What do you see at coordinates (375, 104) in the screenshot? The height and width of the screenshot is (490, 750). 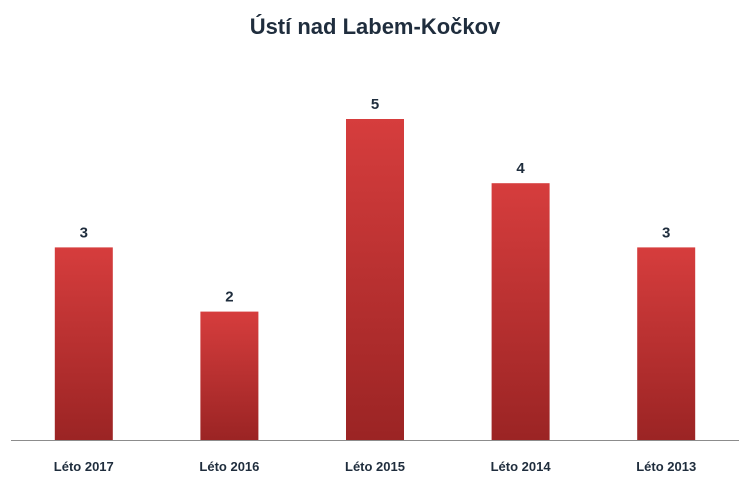 I see `data-label-3: 5` at bounding box center [375, 104].